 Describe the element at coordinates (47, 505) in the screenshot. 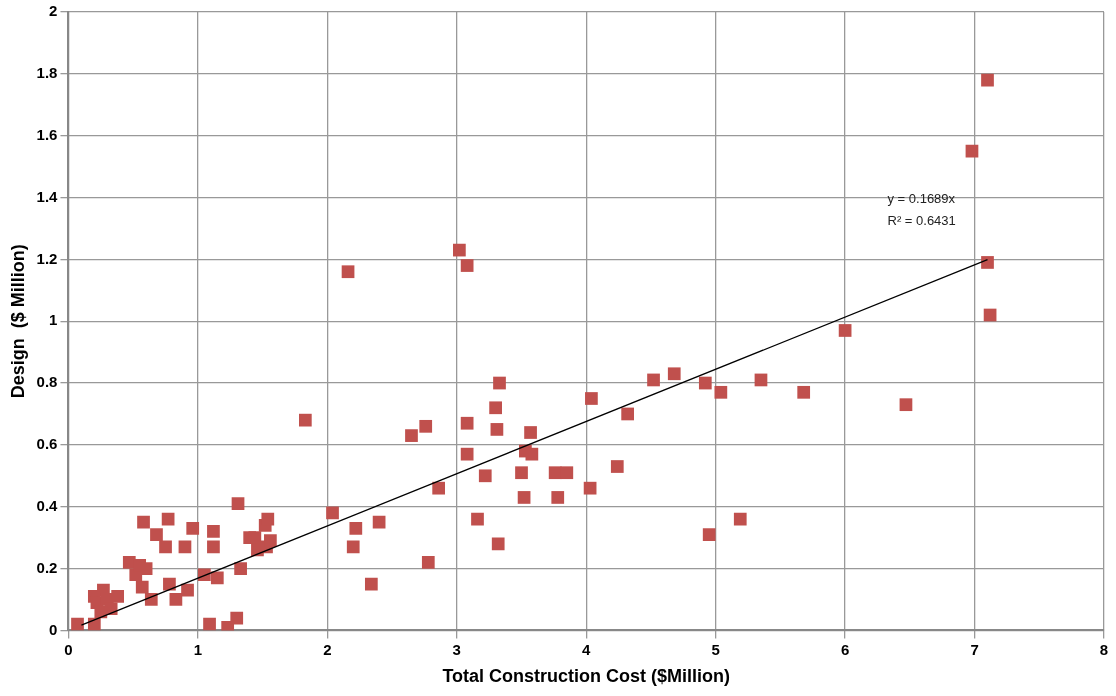

I see `y-tick-label: 0.4` at that location.